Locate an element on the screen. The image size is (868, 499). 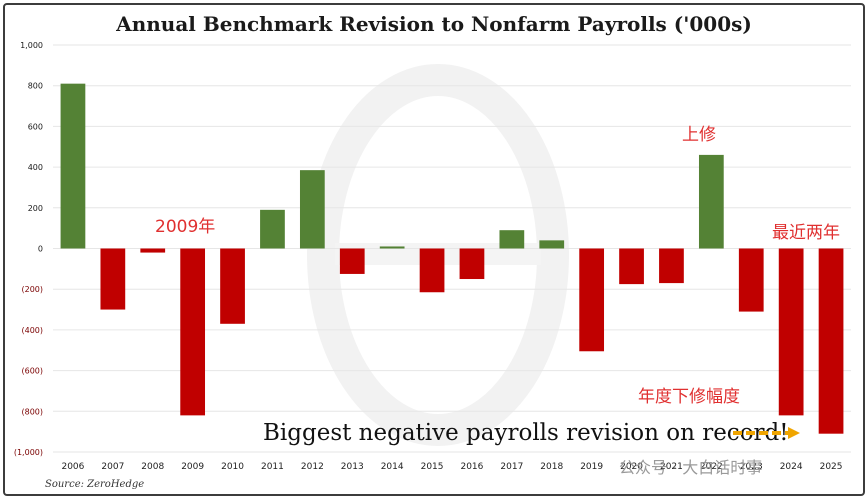
x-tick-label: 2025 is located at coordinates (831, 467).